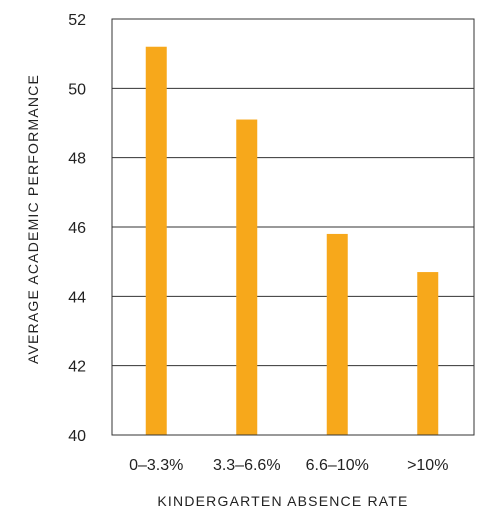 This screenshot has width=478, height=519. What do you see at coordinates (77, 436) in the screenshot?
I see `y-tick-label: 40` at bounding box center [77, 436].